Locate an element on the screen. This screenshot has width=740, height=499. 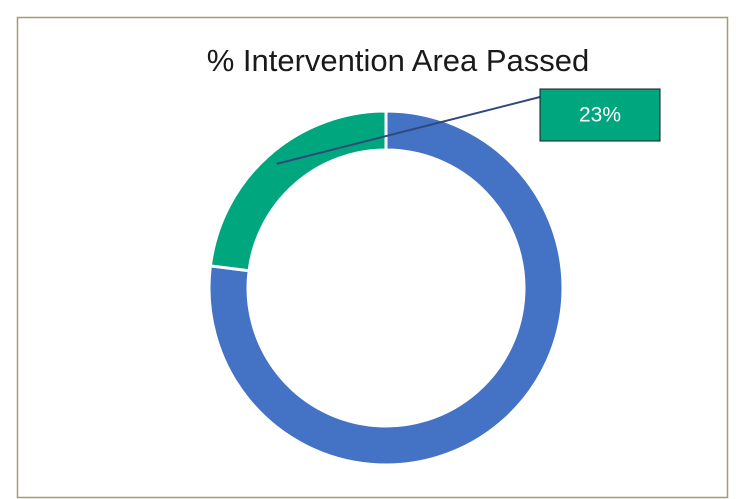
leader-line is located at coordinates (408, 130).